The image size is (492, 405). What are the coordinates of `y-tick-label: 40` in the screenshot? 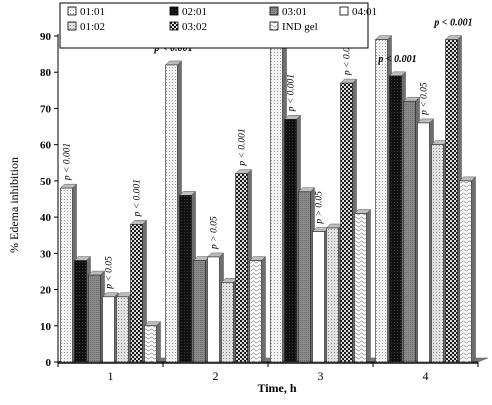 It's located at (46, 218).